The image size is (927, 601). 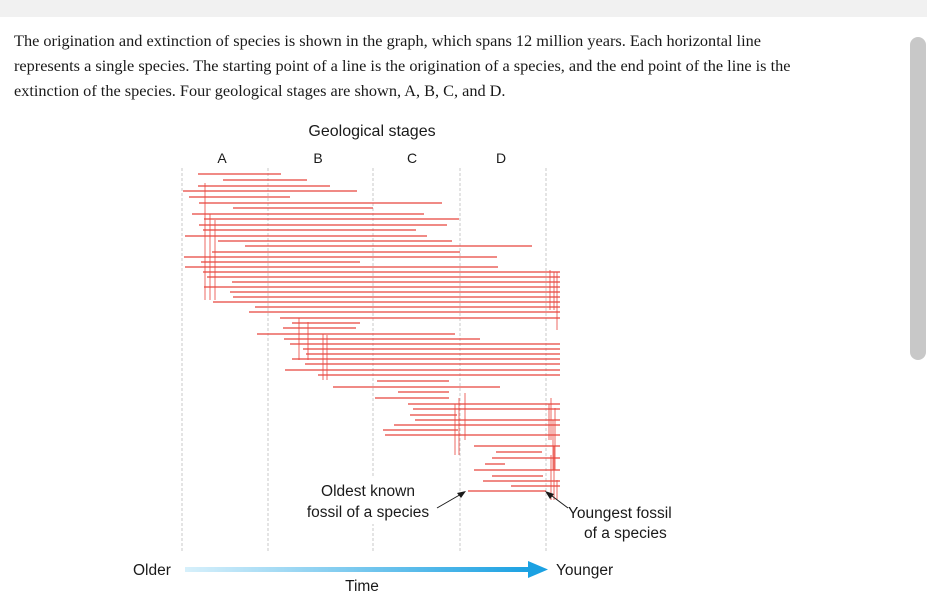 I want to click on time-arrowhead, so click(x=538, y=569).